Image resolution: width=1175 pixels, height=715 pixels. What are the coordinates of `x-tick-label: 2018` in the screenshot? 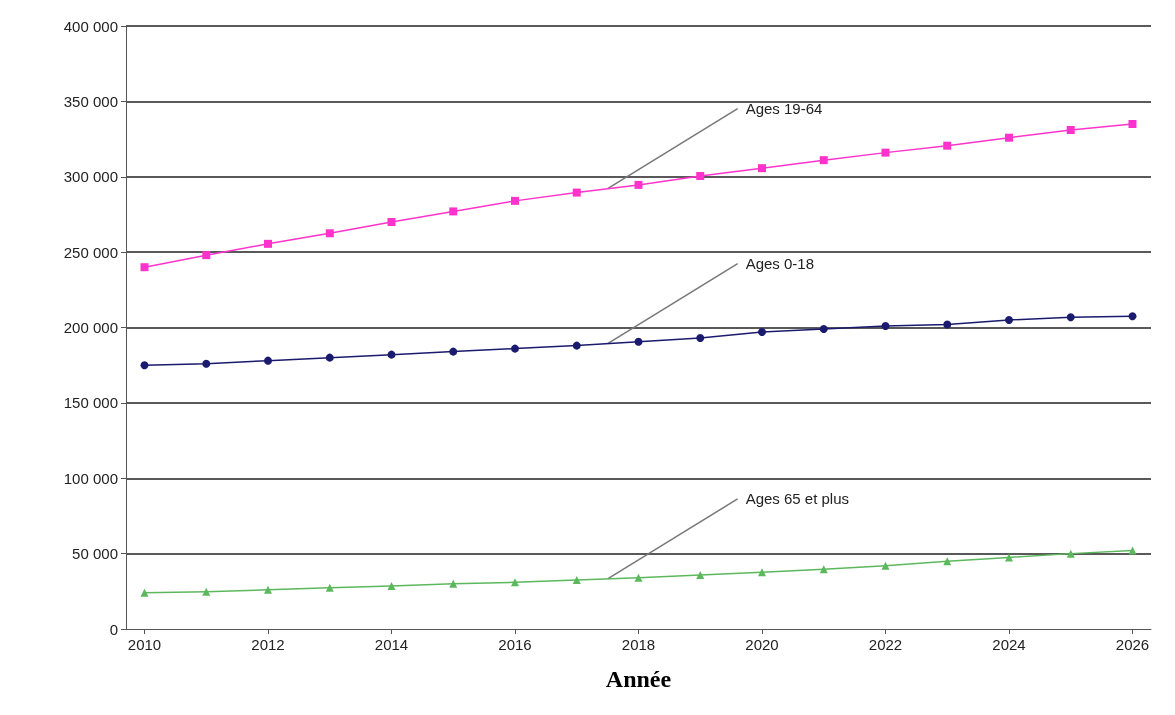 It's located at (638, 644).